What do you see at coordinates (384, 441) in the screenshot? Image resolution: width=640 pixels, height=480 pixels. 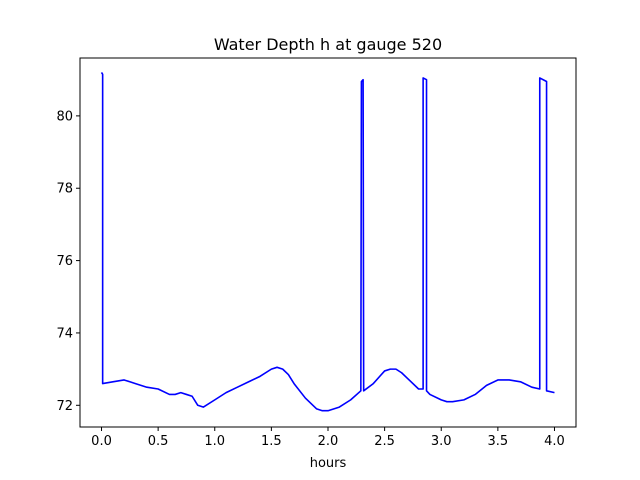 I see `x-tick-label: 2.5` at bounding box center [384, 441].